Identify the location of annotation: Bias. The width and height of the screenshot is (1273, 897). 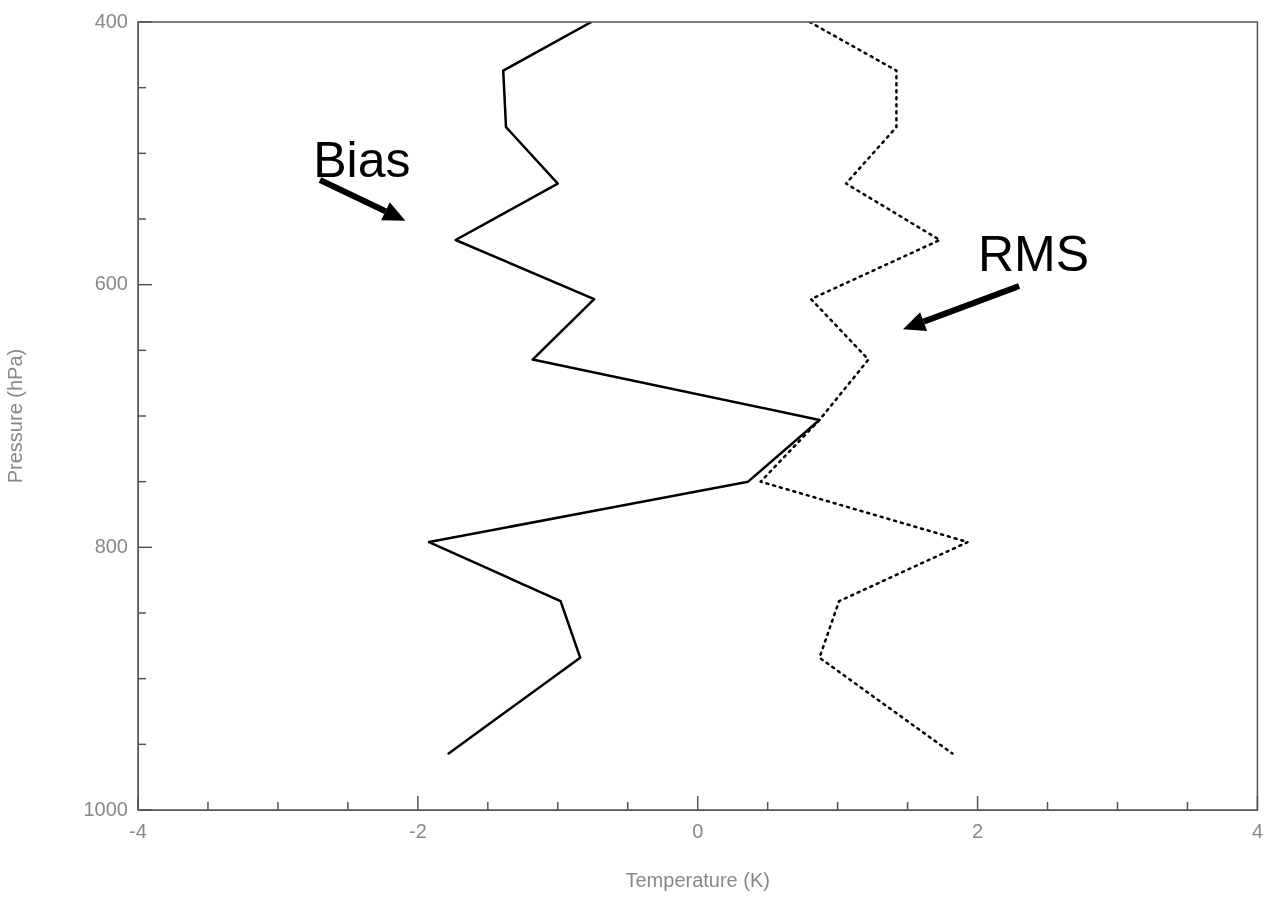
(362, 159).